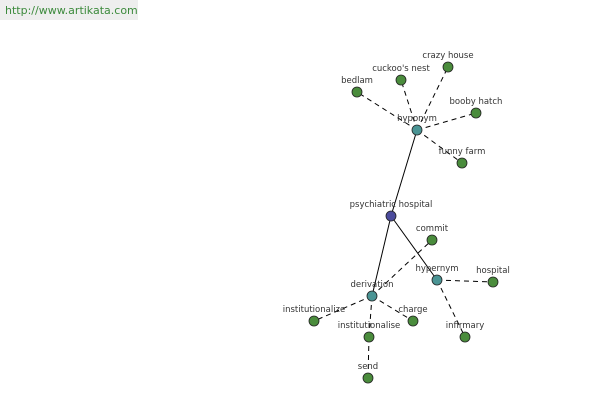 The width and height of the screenshot is (600, 400). I want to click on node-label: derivation, so click(371, 285).